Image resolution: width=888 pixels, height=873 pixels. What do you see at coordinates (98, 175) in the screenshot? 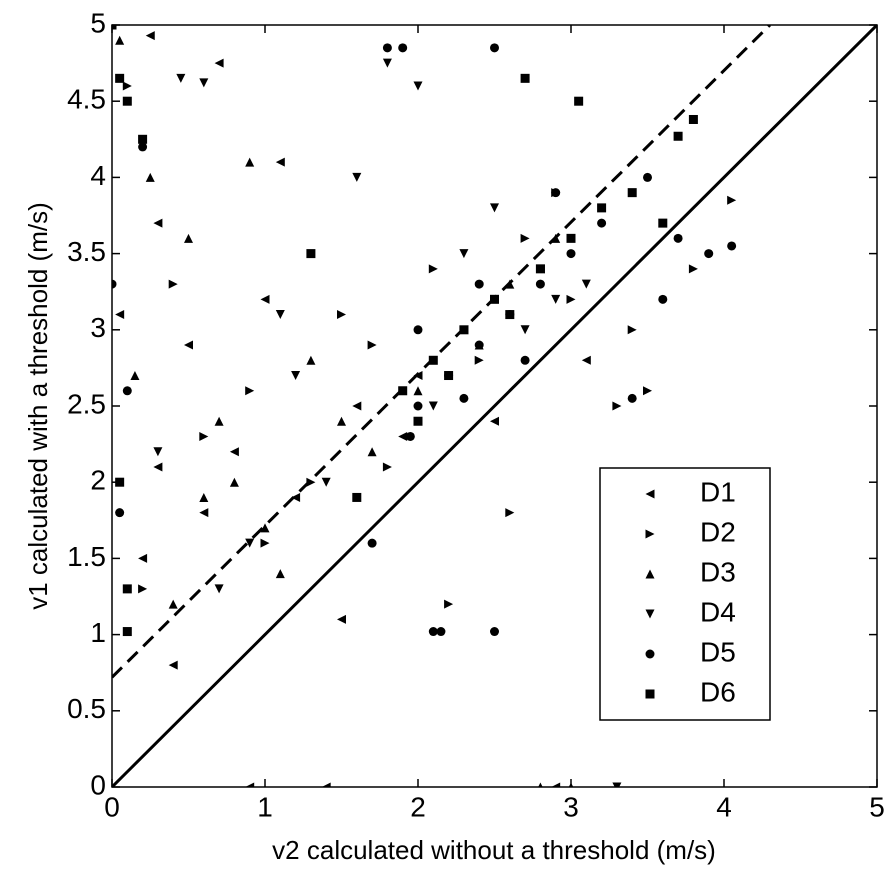
I see `y-tick-label: 4` at bounding box center [98, 175].